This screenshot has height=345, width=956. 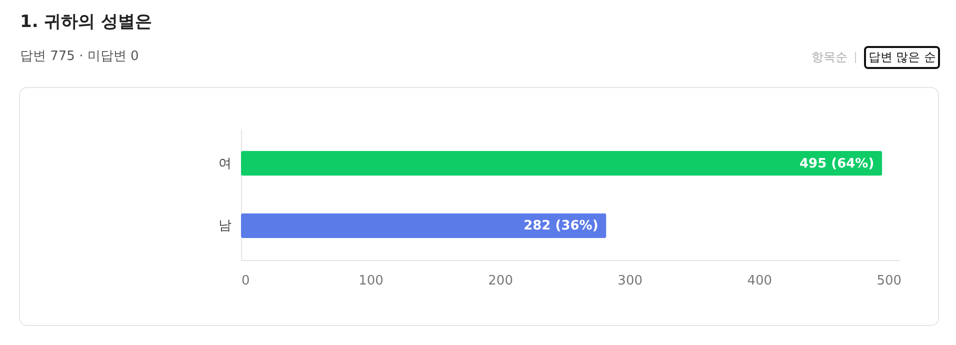 I want to click on x-tick-label: 400, so click(x=759, y=281).